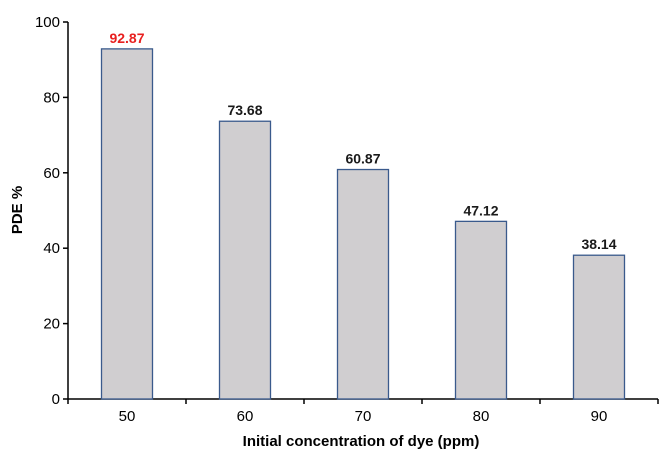 This screenshot has height=452, width=661. What do you see at coordinates (598, 244) in the screenshot?
I see `data-label: 38.14` at bounding box center [598, 244].